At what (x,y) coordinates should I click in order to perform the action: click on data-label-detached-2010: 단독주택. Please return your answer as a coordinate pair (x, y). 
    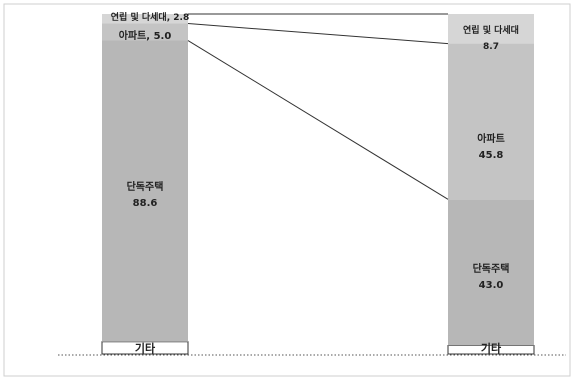
    Looking at the image, I should click on (491, 268).